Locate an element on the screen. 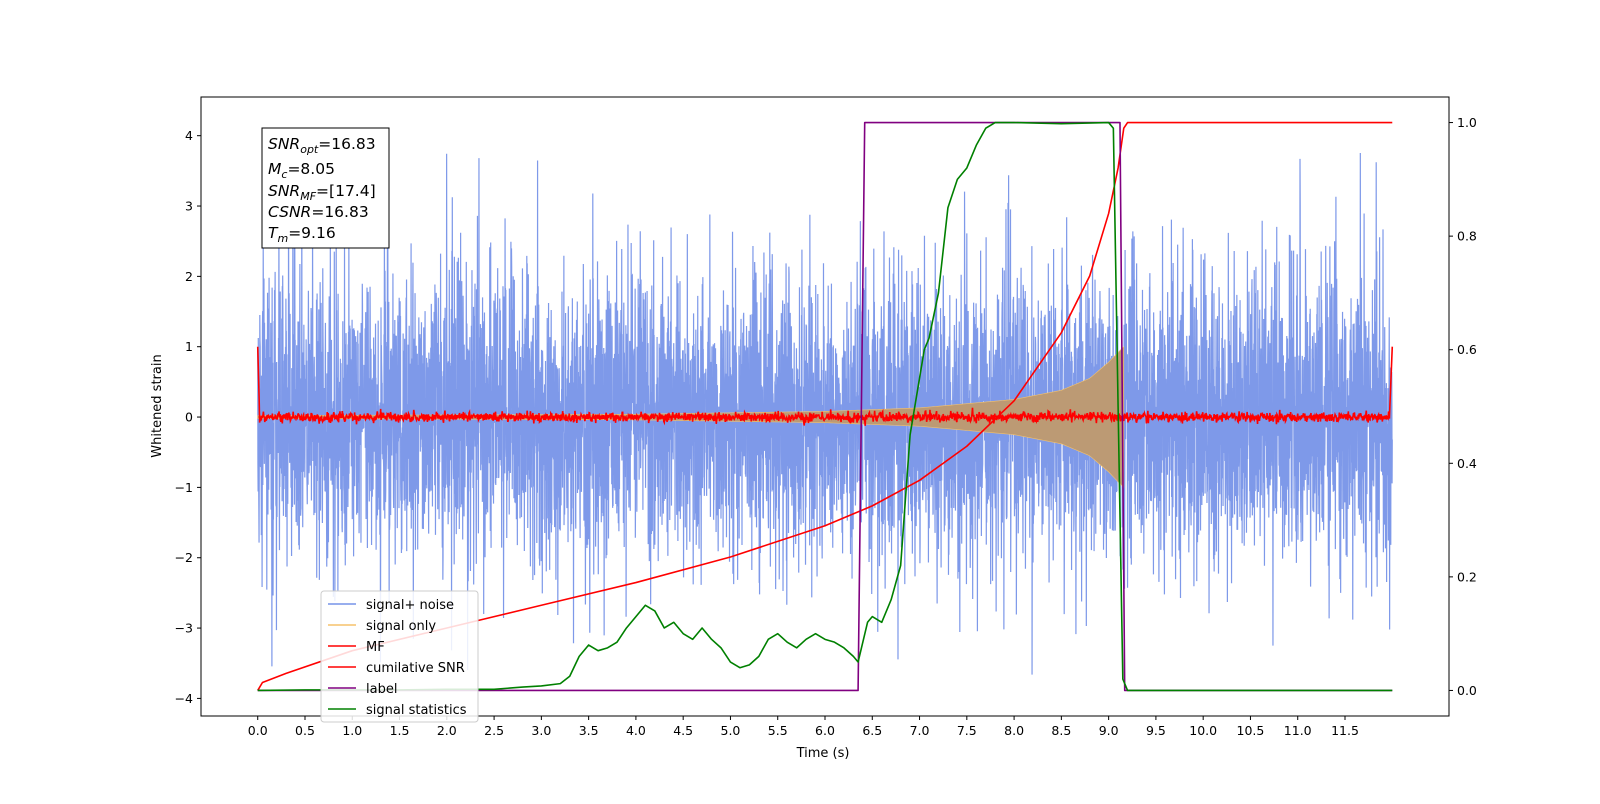  x-tick-label: 6.0 is located at coordinates (825, 730).